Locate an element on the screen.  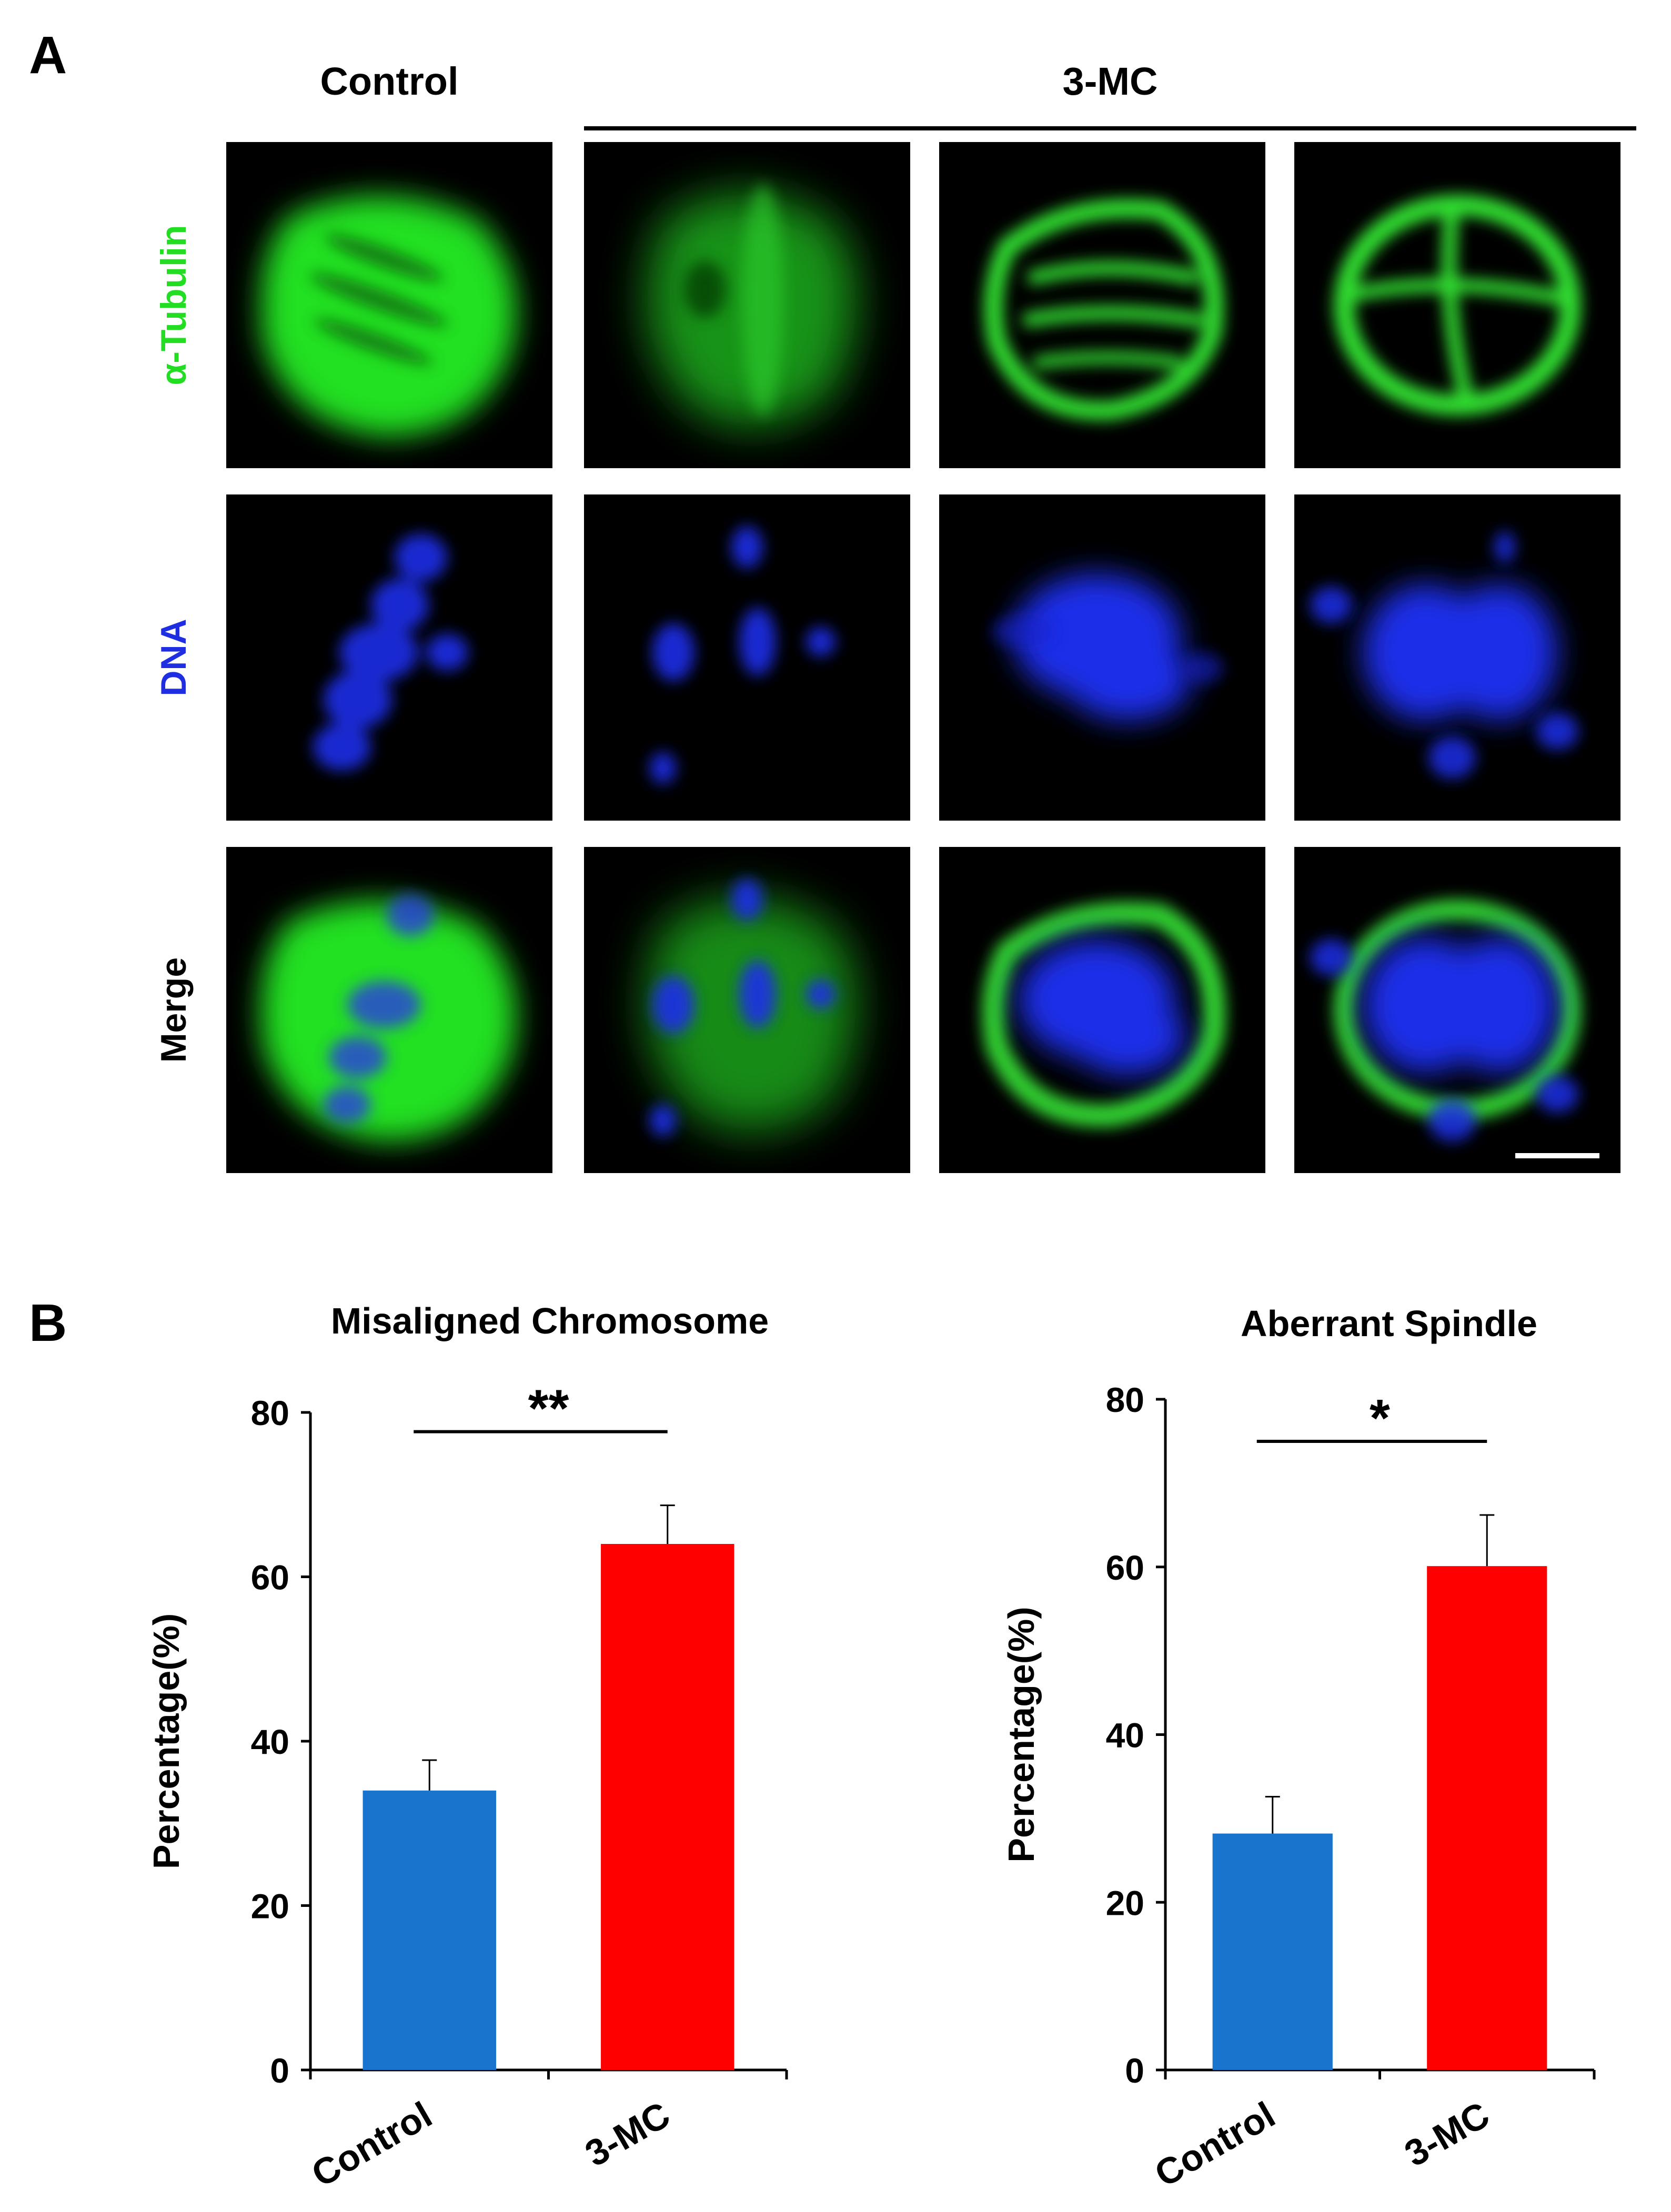
chart-title: Aberrant Spindle is located at coordinates (1389, 1323).